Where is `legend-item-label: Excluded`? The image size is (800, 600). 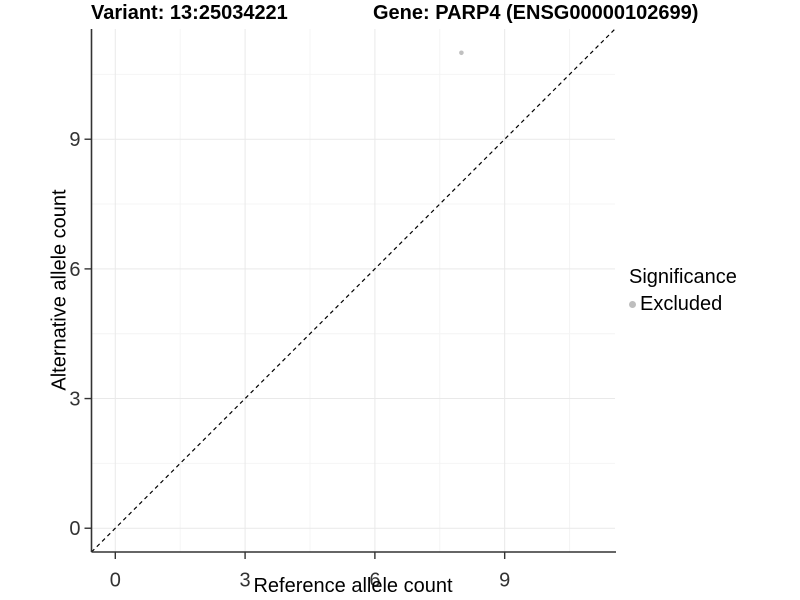 legend-item-label: Excluded is located at coordinates (681, 304).